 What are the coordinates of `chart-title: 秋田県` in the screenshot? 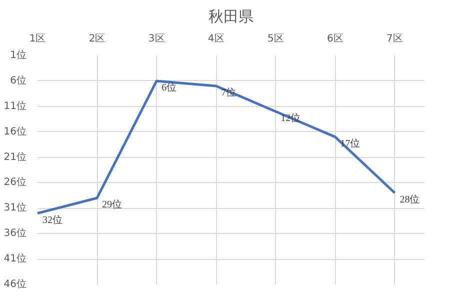 It's located at (231, 17).